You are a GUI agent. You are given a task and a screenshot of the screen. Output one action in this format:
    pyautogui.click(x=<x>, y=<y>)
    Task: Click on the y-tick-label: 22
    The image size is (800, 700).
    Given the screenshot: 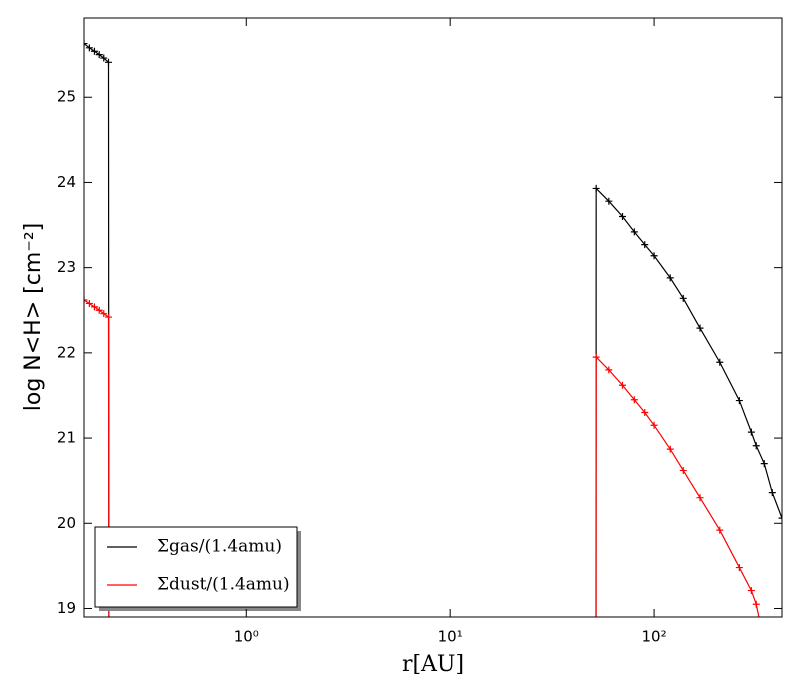 What is the action you would take?
    pyautogui.click(x=66, y=352)
    